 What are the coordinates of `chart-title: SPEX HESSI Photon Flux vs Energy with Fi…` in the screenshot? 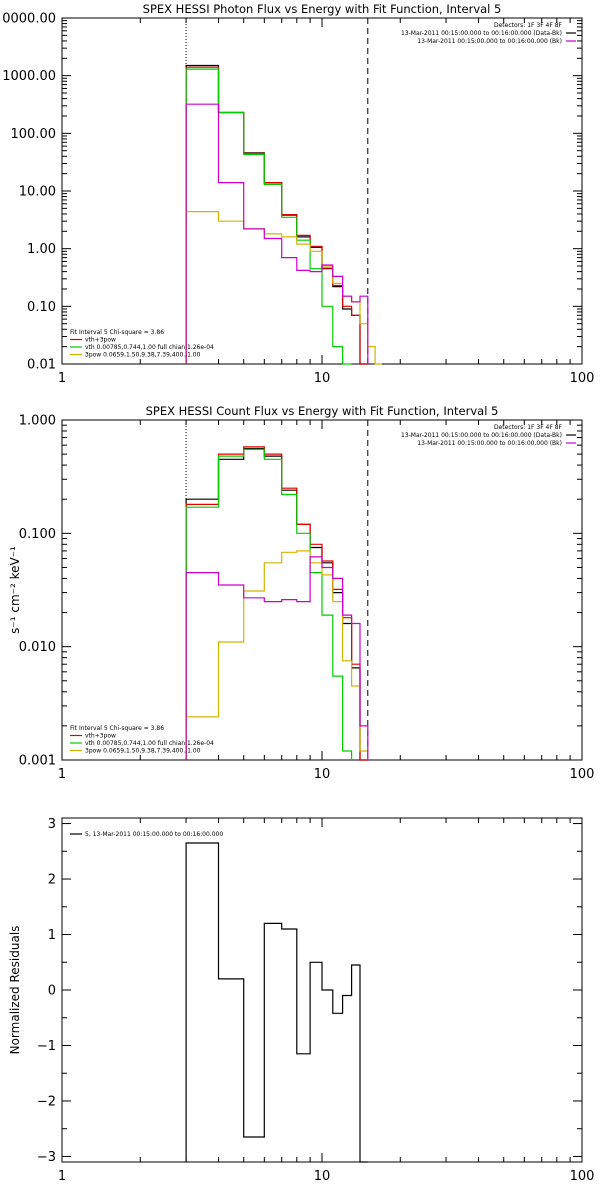 It's located at (322, 9).